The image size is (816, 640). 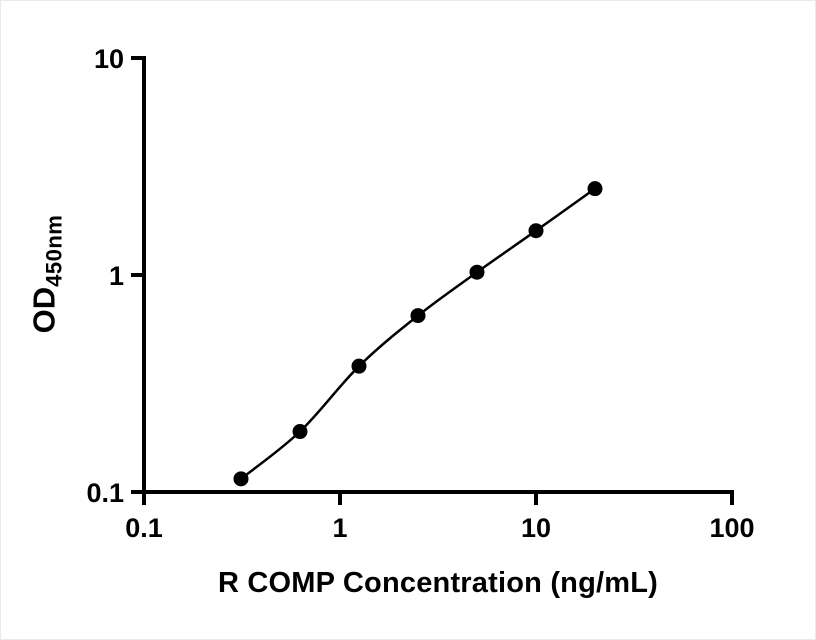 I want to click on x-axis-title: R COMP Concentration (ng/mL), so click(x=438, y=583).